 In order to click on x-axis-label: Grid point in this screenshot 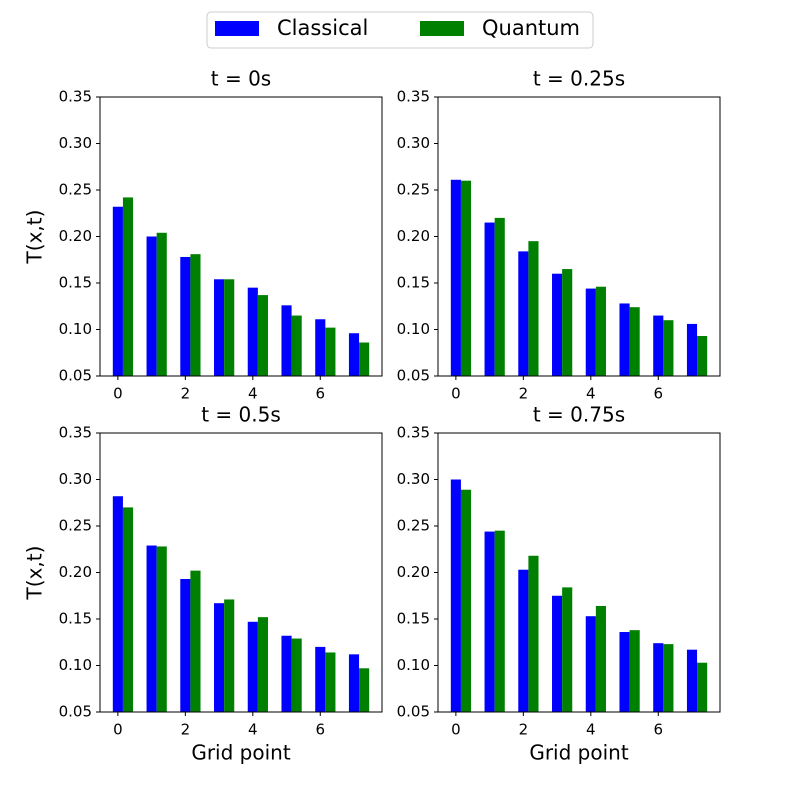, I will do `click(240, 753)`.